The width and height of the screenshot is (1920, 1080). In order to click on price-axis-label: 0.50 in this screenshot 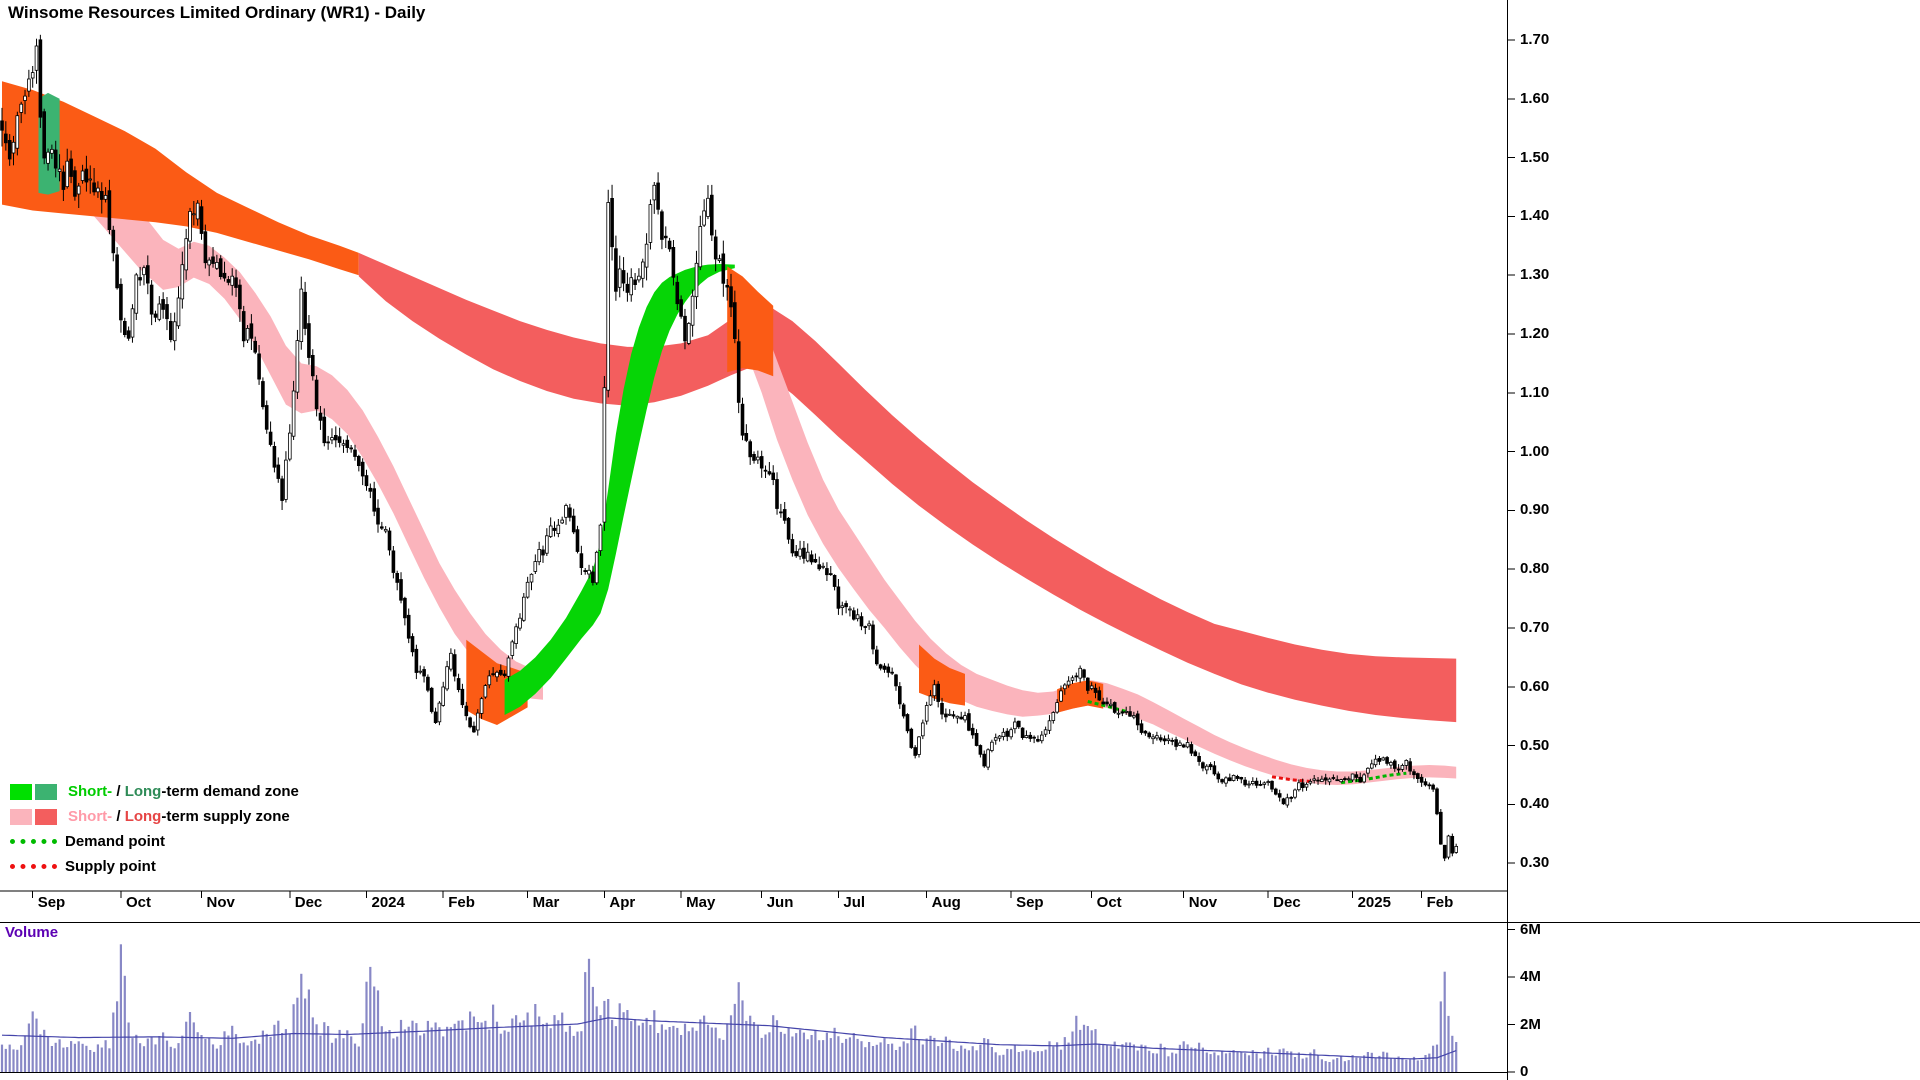, I will do `click(1535, 745)`.